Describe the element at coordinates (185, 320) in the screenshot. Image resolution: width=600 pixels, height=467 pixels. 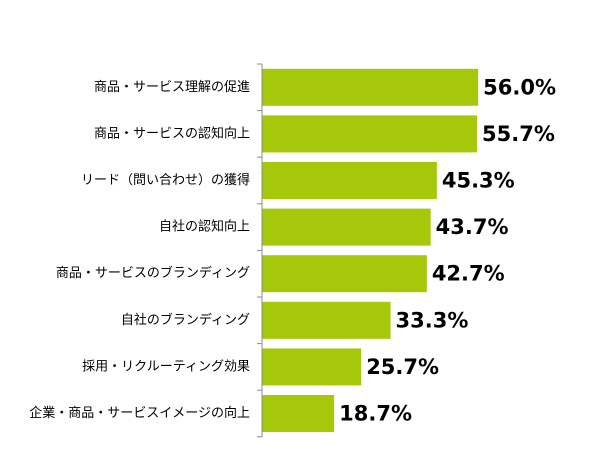
I see `category-label: 自社のブランディング` at that location.